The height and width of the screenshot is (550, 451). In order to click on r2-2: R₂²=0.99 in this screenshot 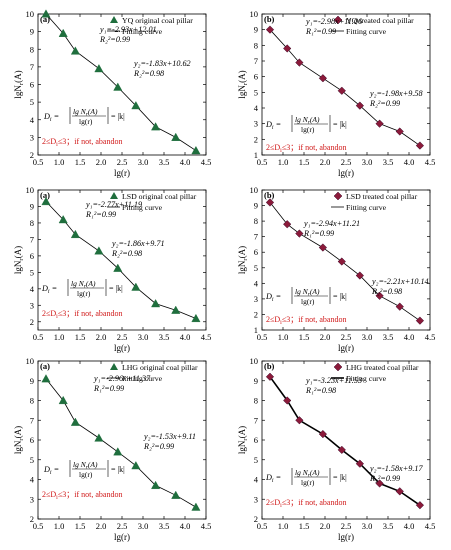, I will do `click(384, 478)`.